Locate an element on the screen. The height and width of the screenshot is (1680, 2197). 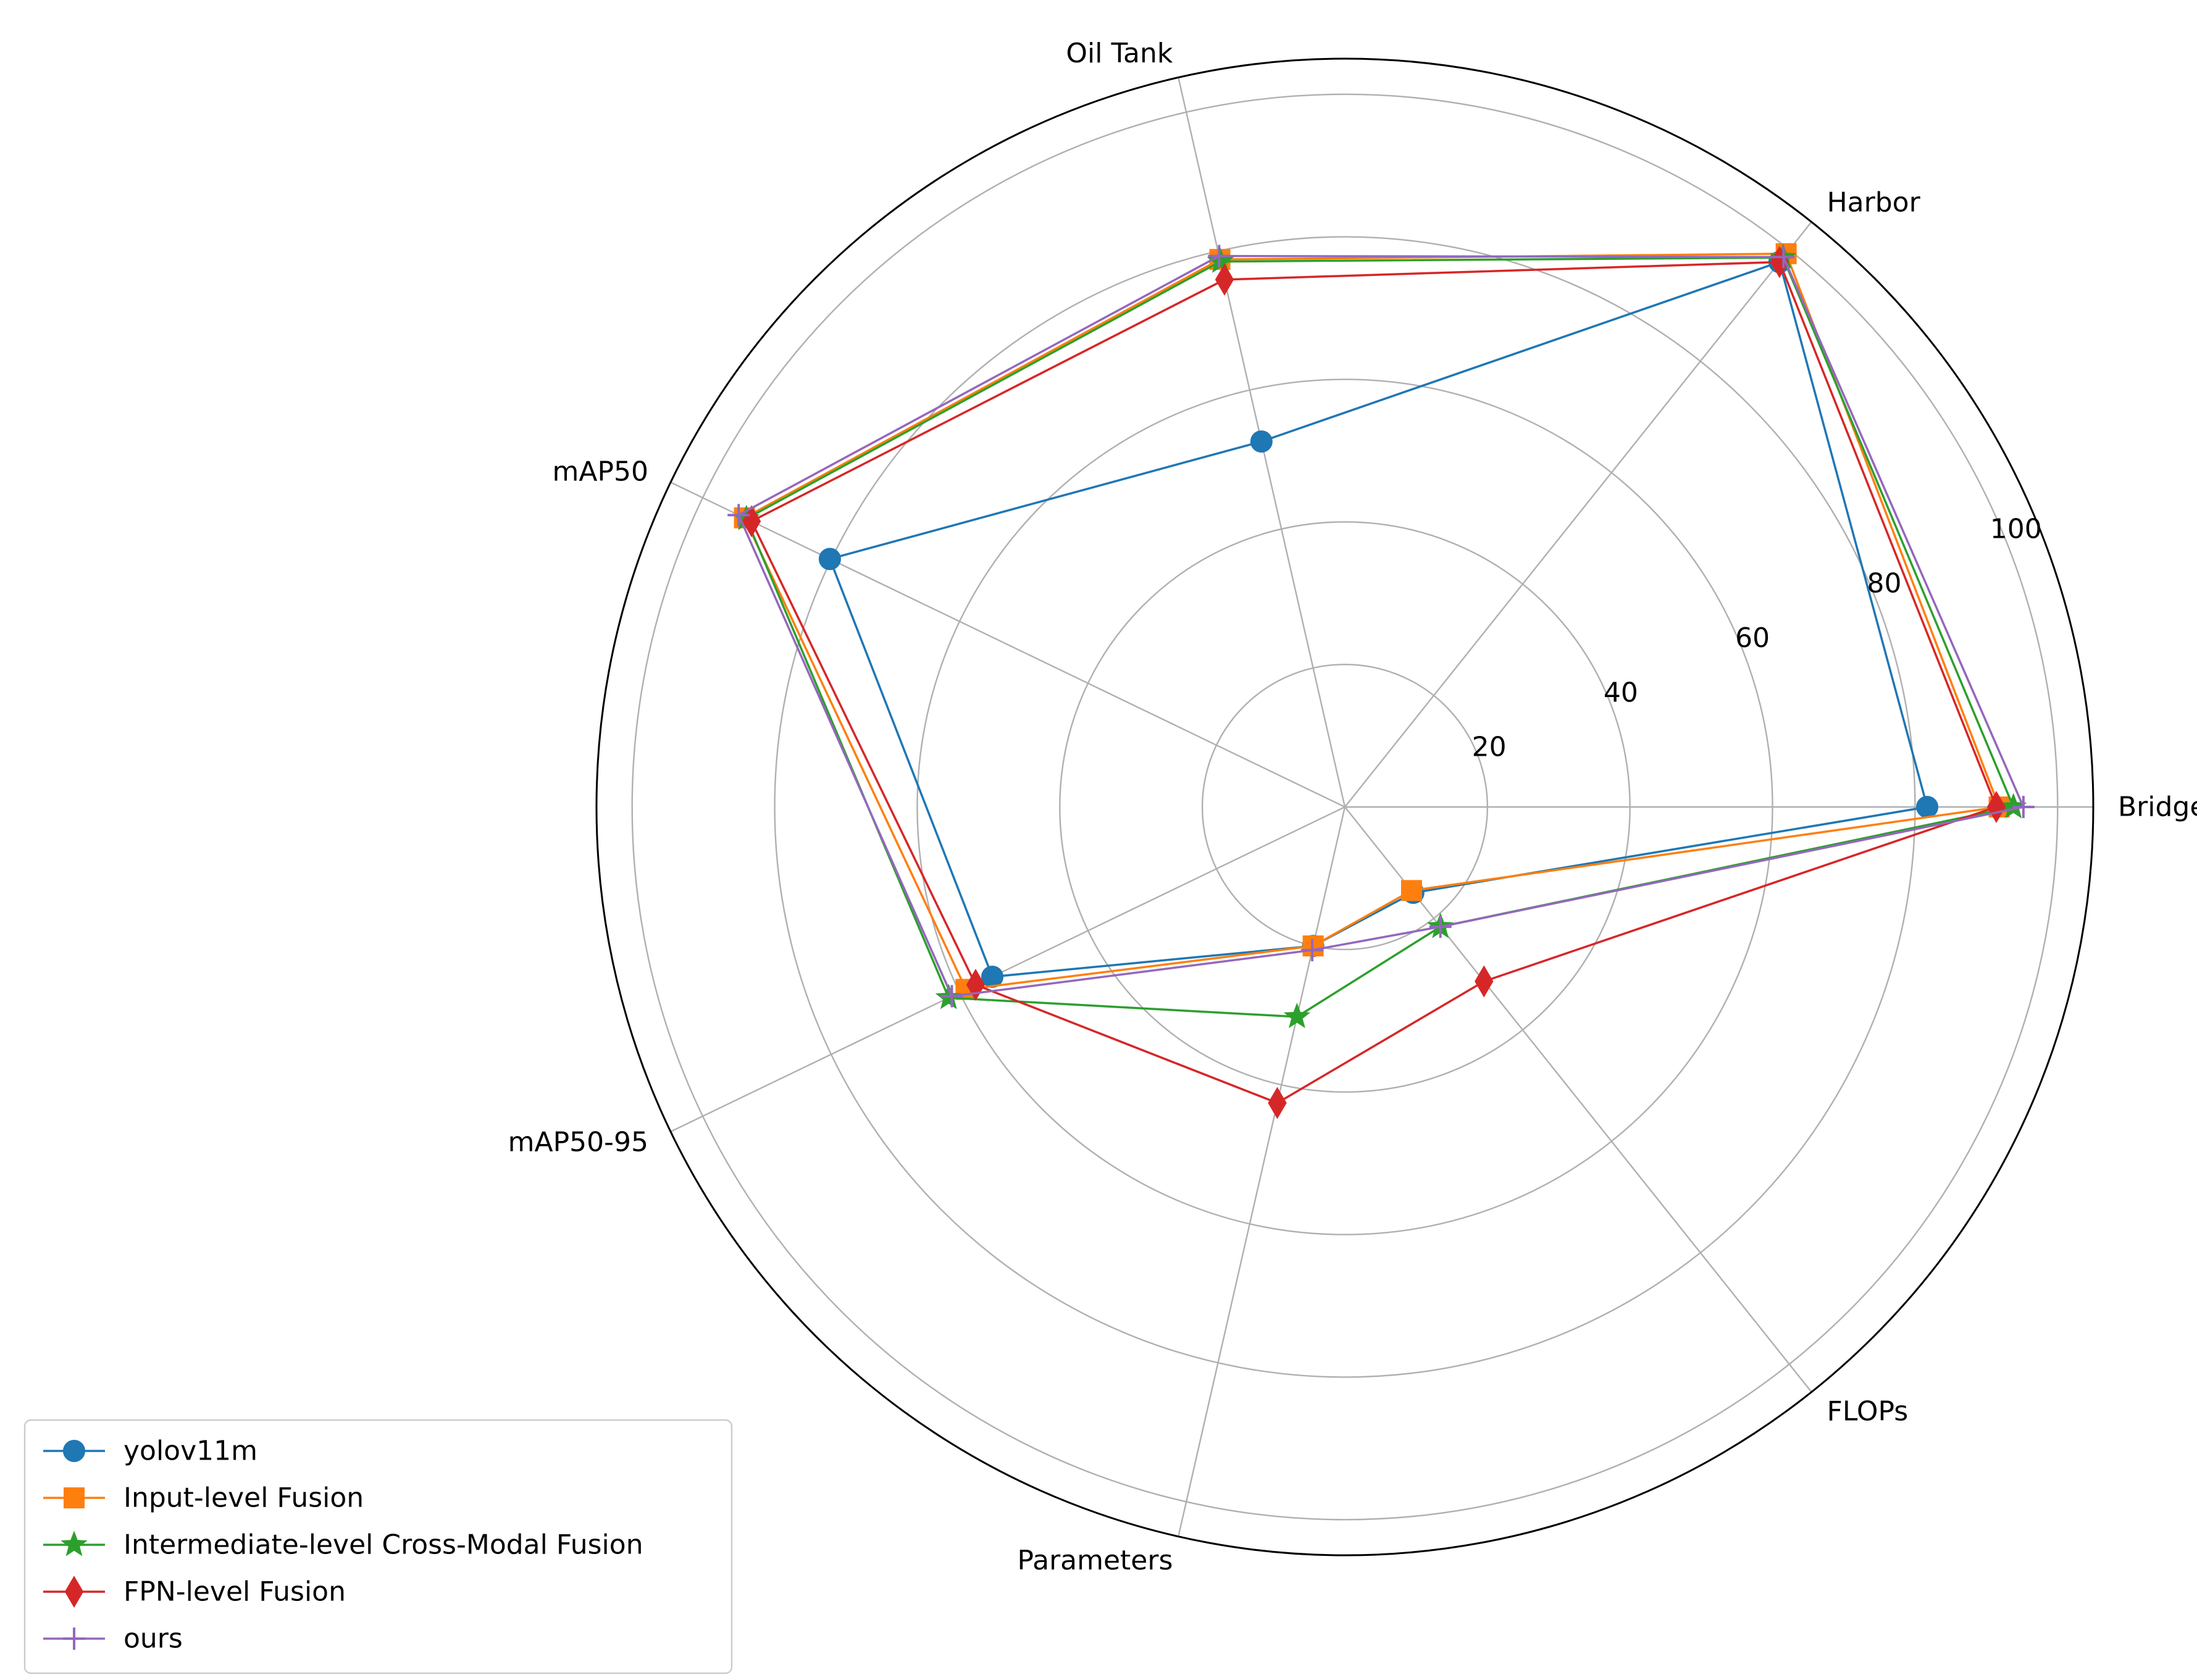
radial-tick-label: 20 is located at coordinates (1489, 747).